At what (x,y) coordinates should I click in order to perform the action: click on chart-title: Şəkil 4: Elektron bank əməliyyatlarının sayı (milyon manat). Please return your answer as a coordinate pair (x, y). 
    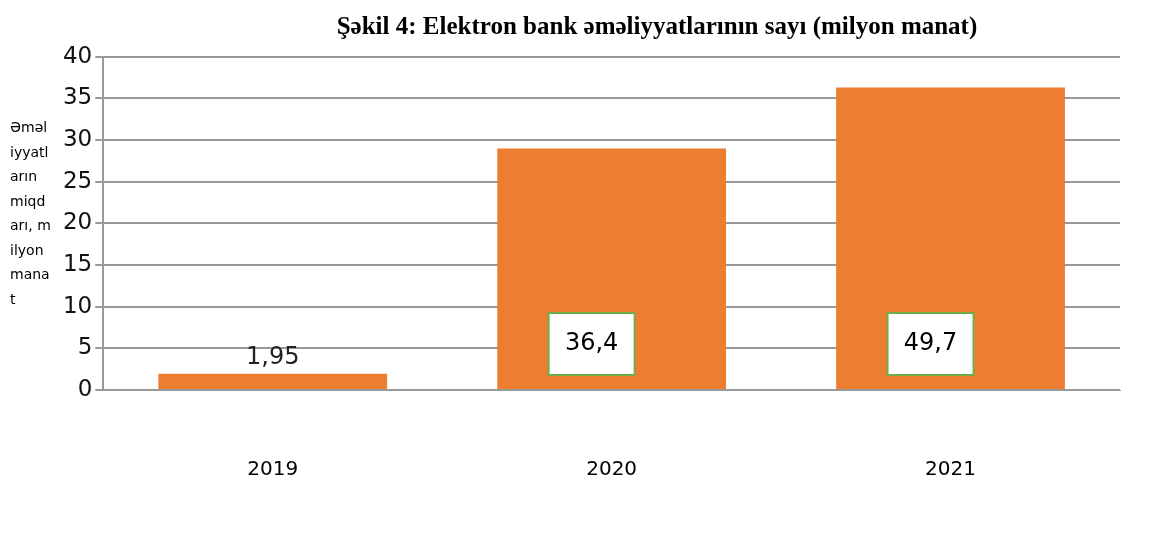
    Looking at the image, I should click on (657, 26).